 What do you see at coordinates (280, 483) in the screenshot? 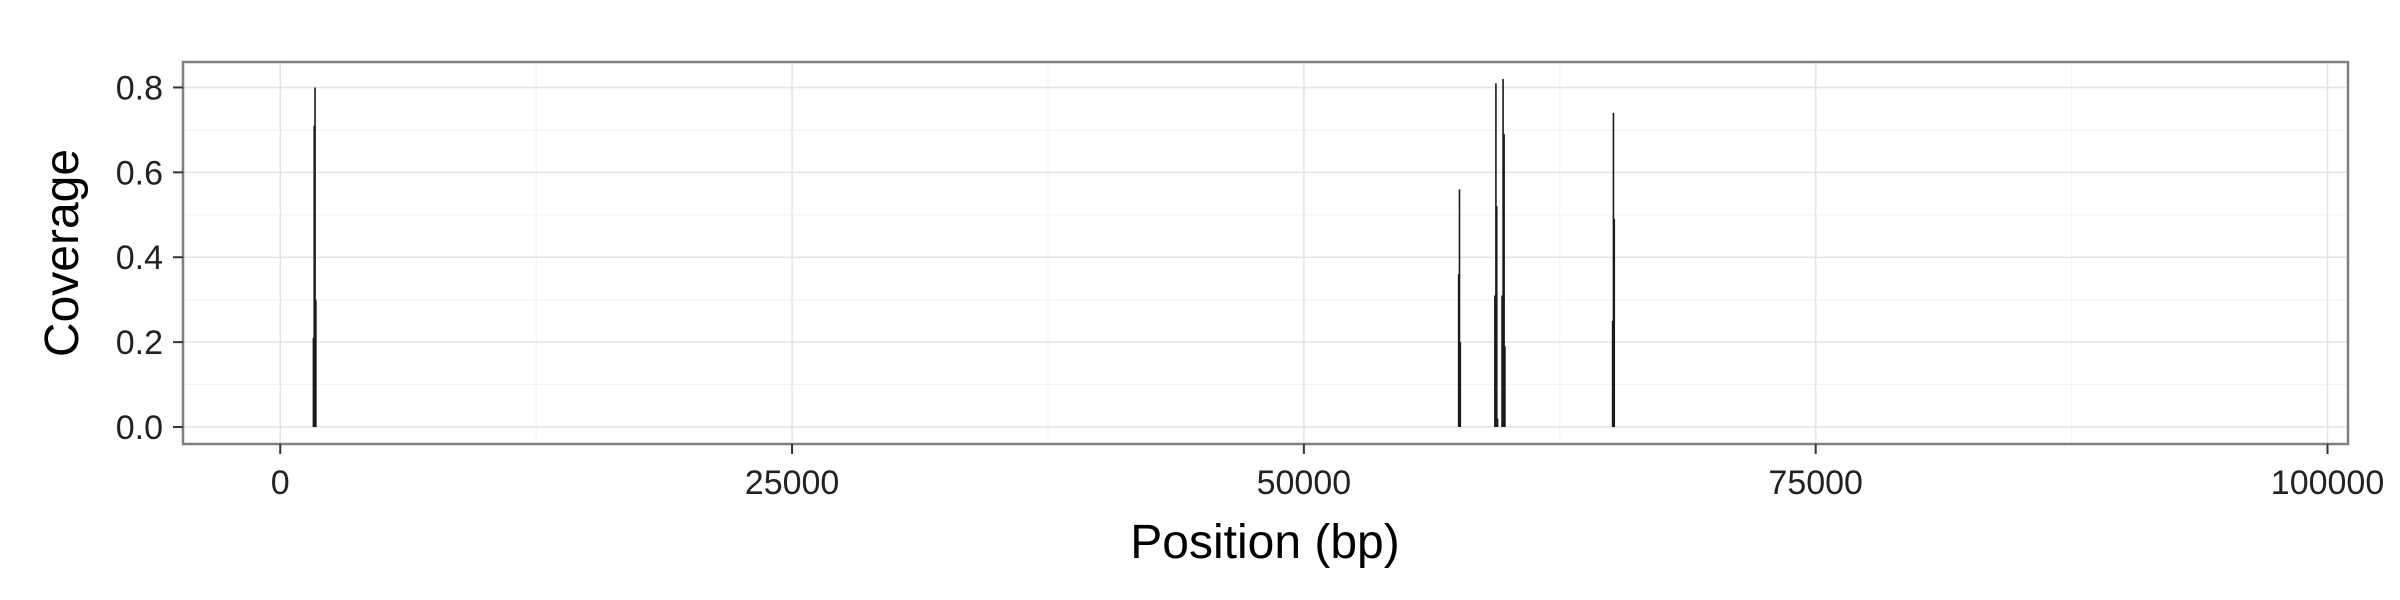
I see `x-tick-label: 0` at bounding box center [280, 483].